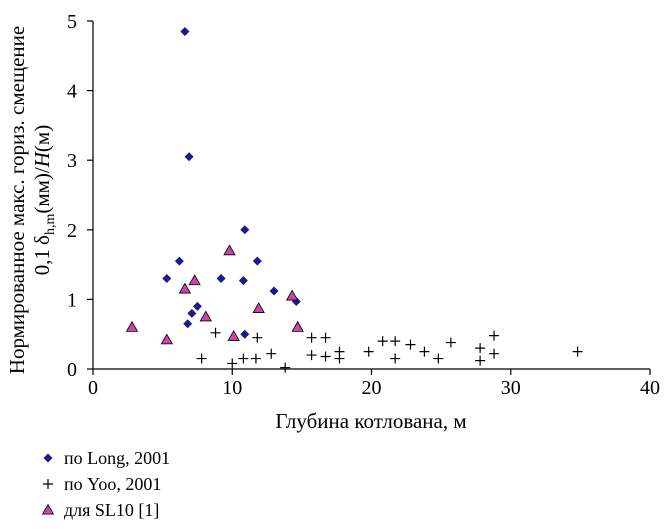 The height and width of the screenshot is (529, 668). I want to click on legend-label: по Long, 2001, so click(117, 458).